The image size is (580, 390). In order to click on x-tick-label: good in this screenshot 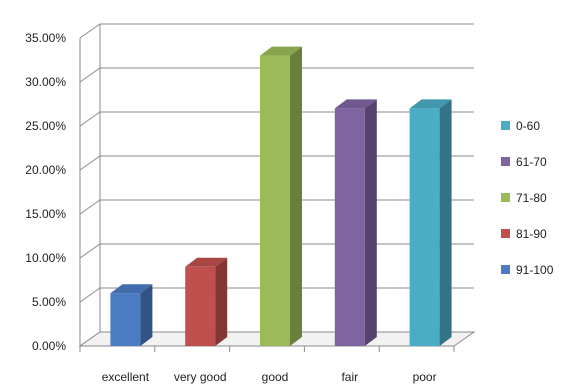, I will do `click(275, 377)`.